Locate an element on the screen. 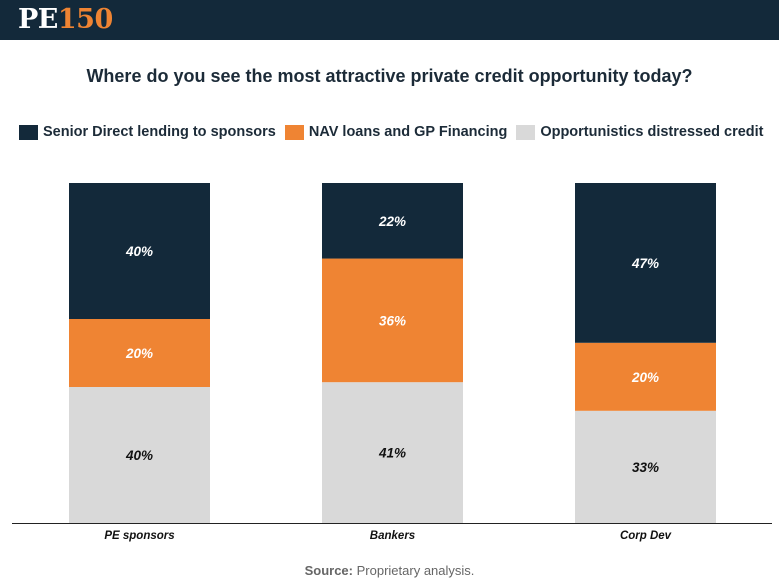  pe150-logo: PE150 is located at coordinates (65, 19).